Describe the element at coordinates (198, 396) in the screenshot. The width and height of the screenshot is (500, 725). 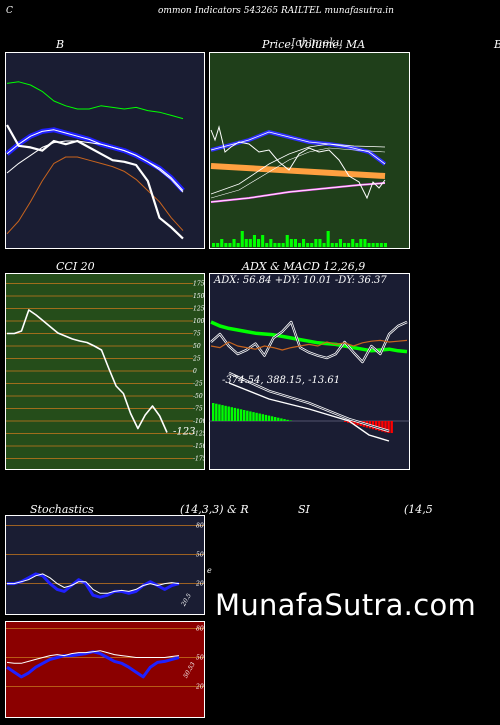
I see `cci-tick-label: -50` at that location.